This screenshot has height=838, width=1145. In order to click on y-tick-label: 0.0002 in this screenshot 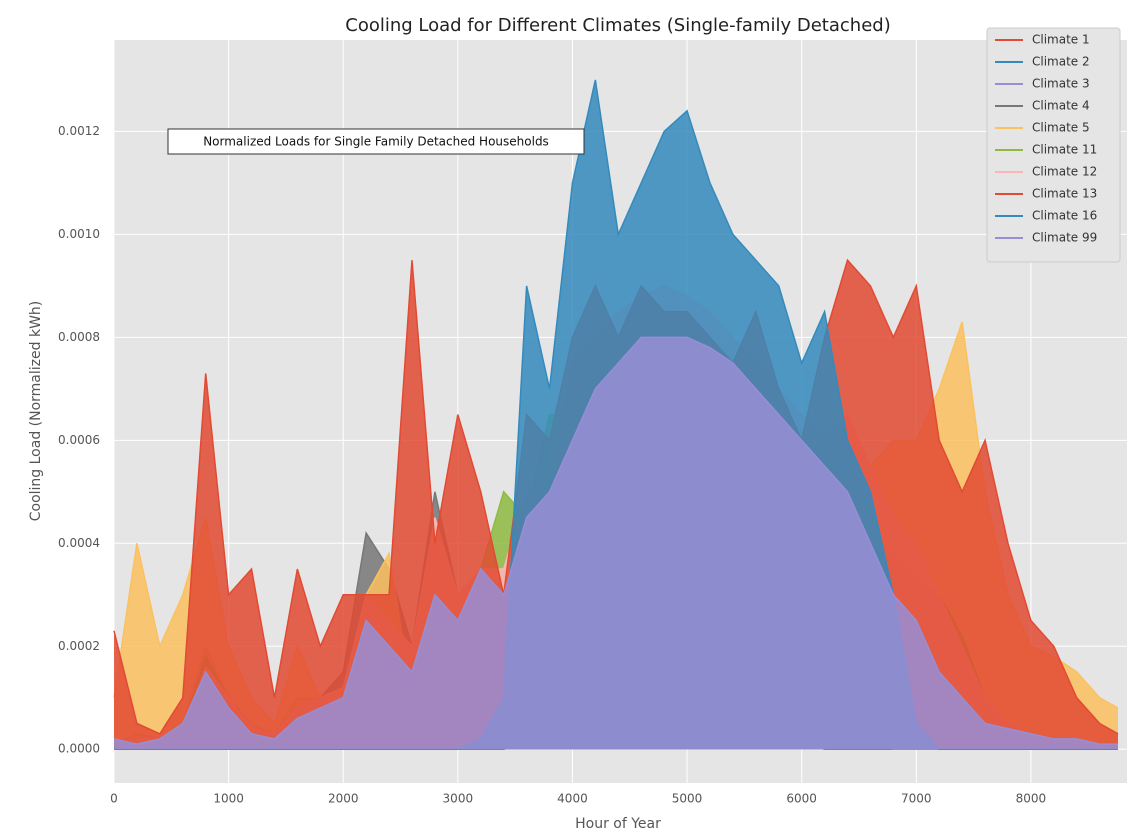, I will do `click(79, 646)`.